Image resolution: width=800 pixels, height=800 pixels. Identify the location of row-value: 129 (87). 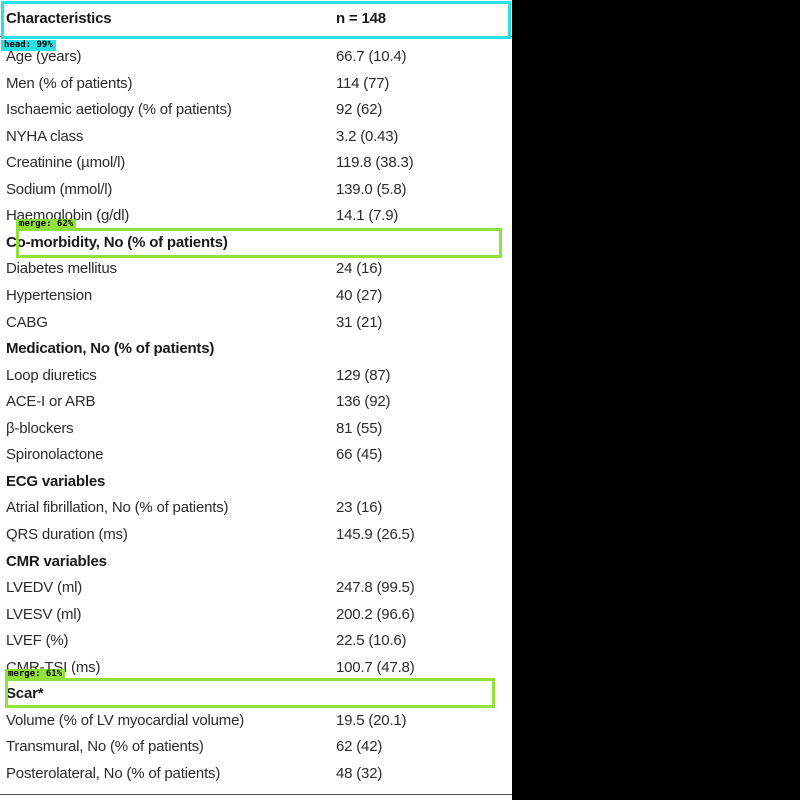
(363, 375).